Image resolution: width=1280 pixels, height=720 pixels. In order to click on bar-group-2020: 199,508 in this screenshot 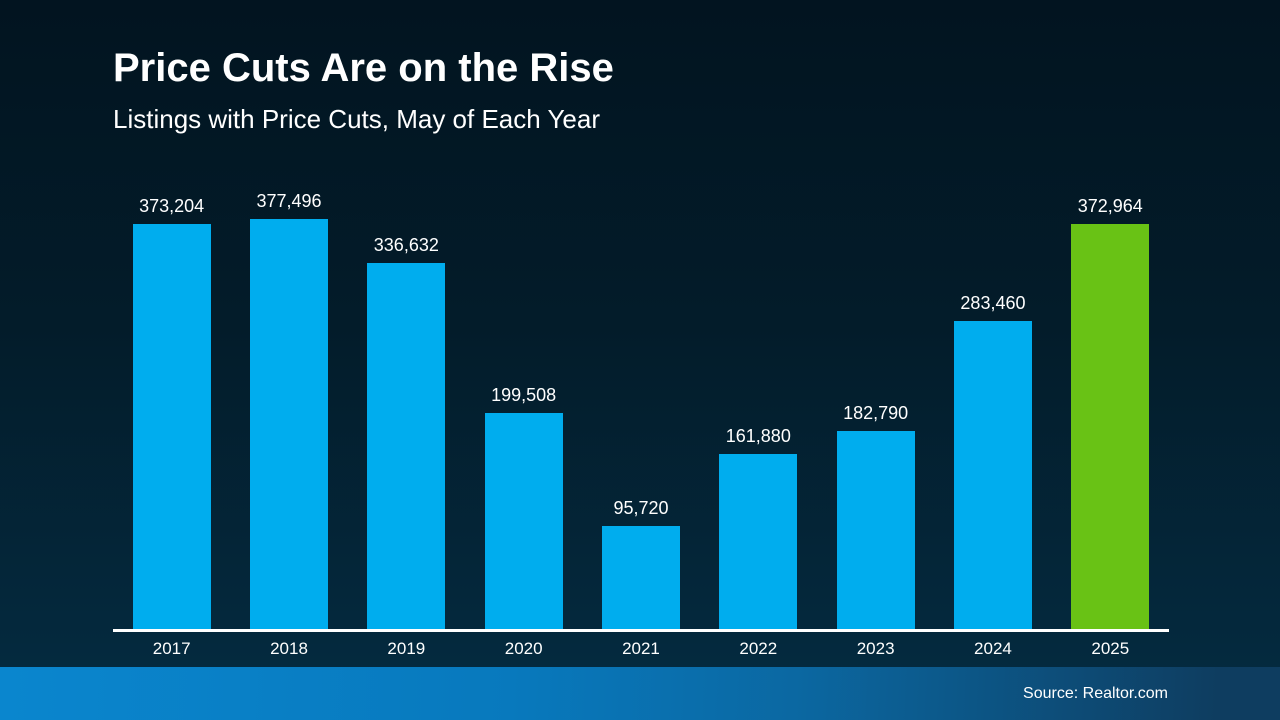, I will do `click(523, 395)`.